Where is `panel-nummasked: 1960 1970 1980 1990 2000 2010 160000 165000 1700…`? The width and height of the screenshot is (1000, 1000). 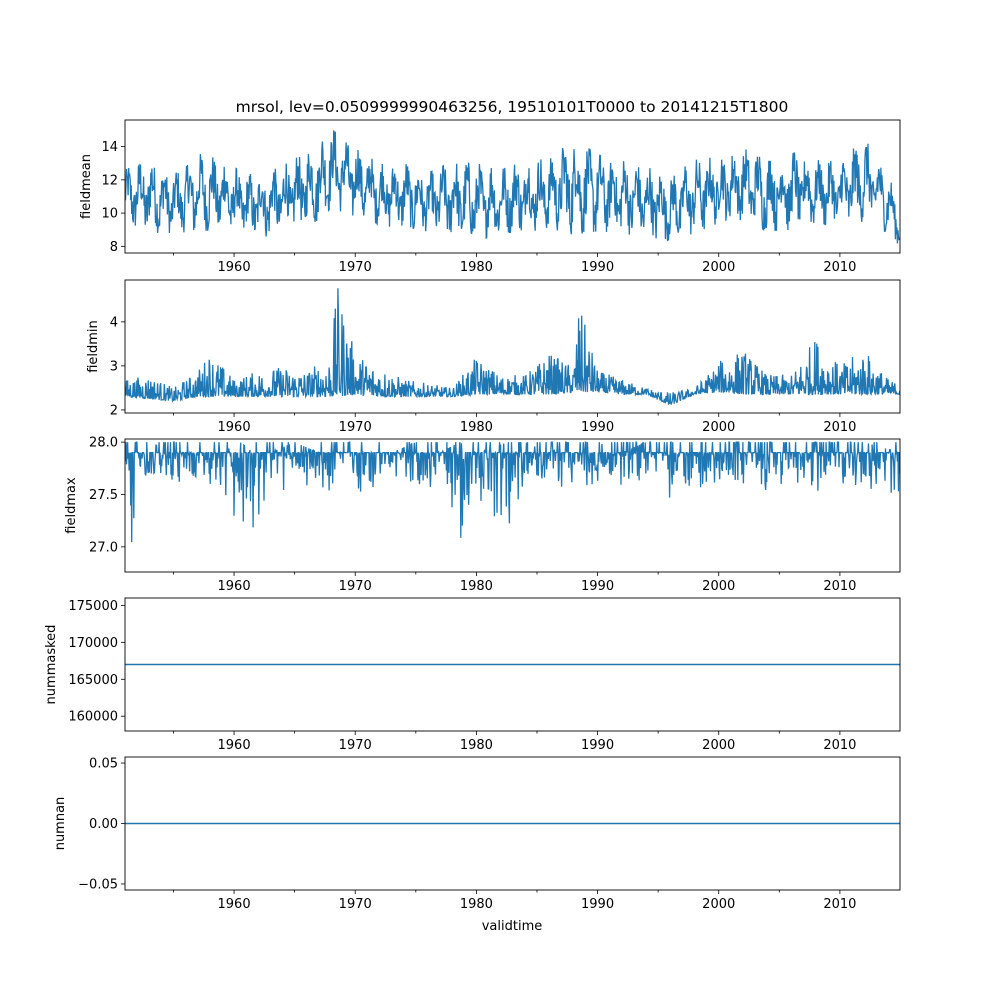
panel-nummasked: 1960 1970 1980 1990 2000 2010 160000 165000 1700… is located at coordinates (472, 675).